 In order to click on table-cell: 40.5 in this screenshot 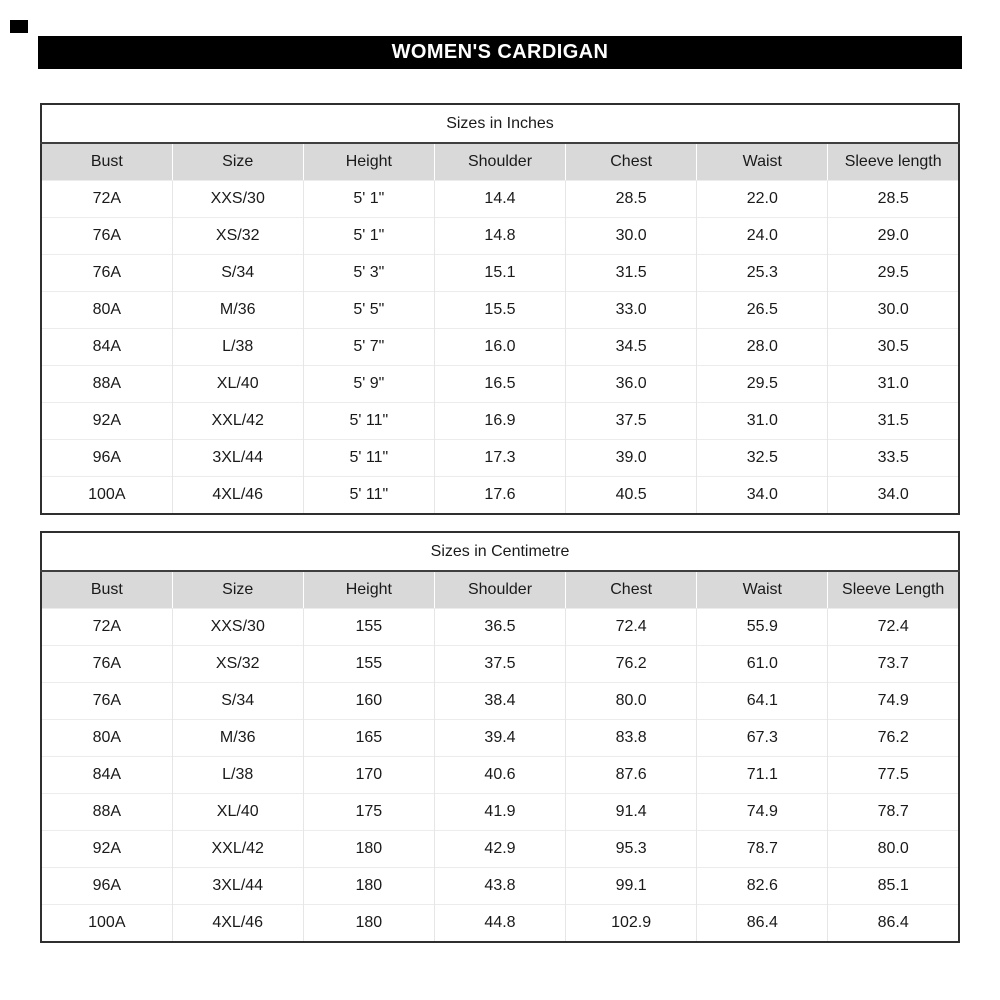, I will do `click(631, 495)`.